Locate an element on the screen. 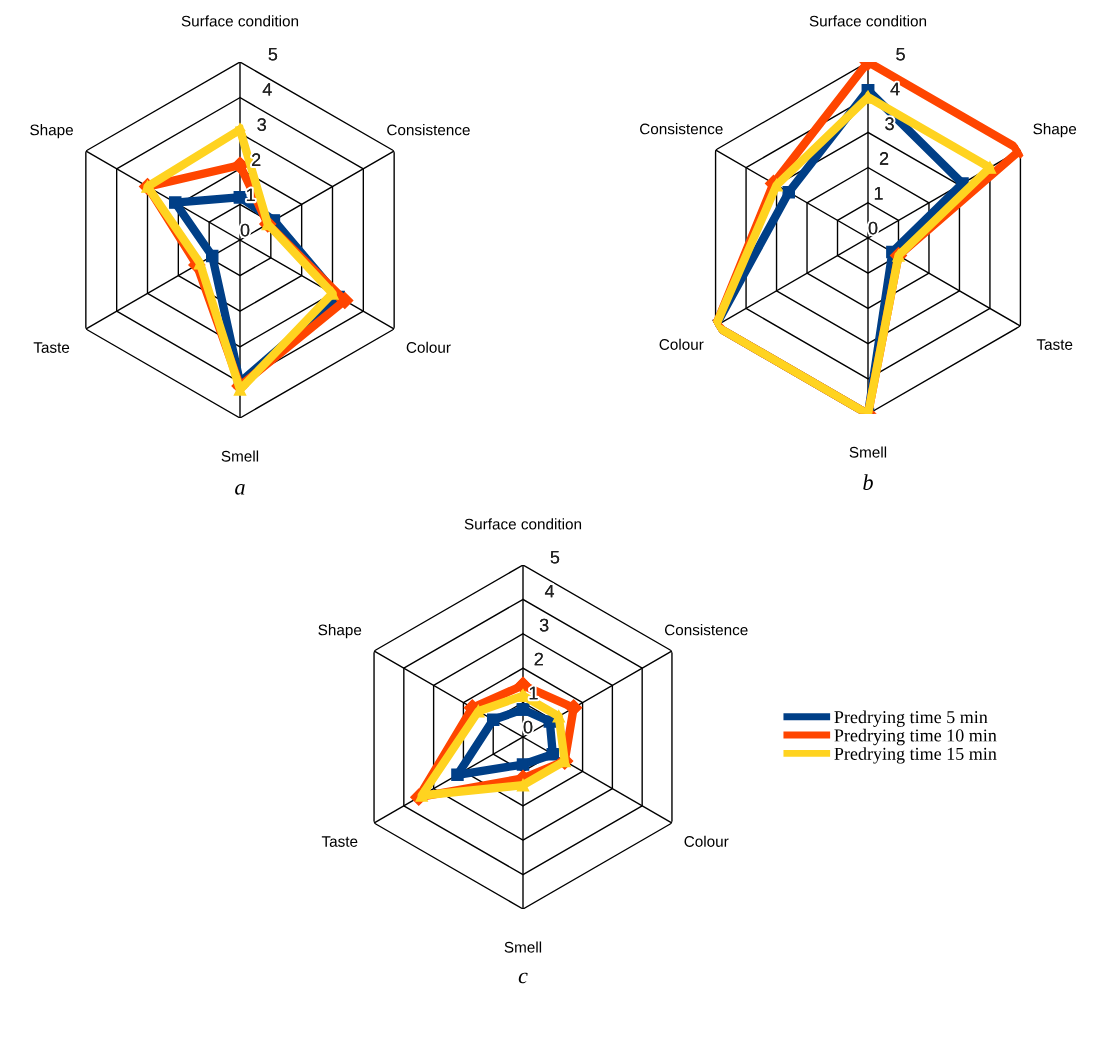  legend-label: Predrying time 5 min is located at coordinates (911, 718).